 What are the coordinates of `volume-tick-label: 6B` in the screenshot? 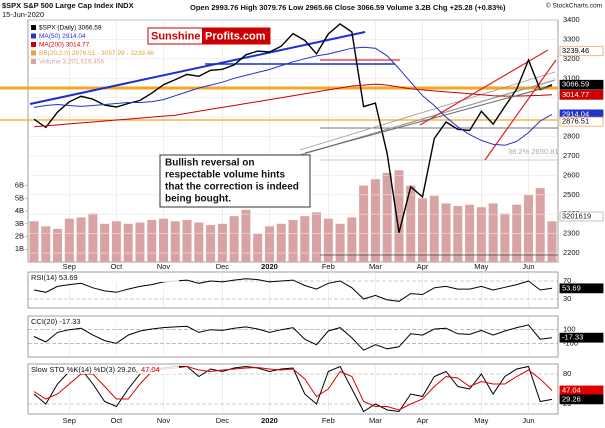 It's located at (19, 185).